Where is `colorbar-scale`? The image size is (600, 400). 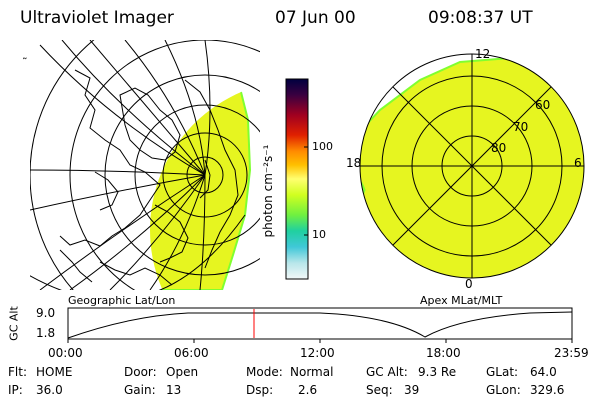 colorbar-scale is located at coordinates (297, 179).